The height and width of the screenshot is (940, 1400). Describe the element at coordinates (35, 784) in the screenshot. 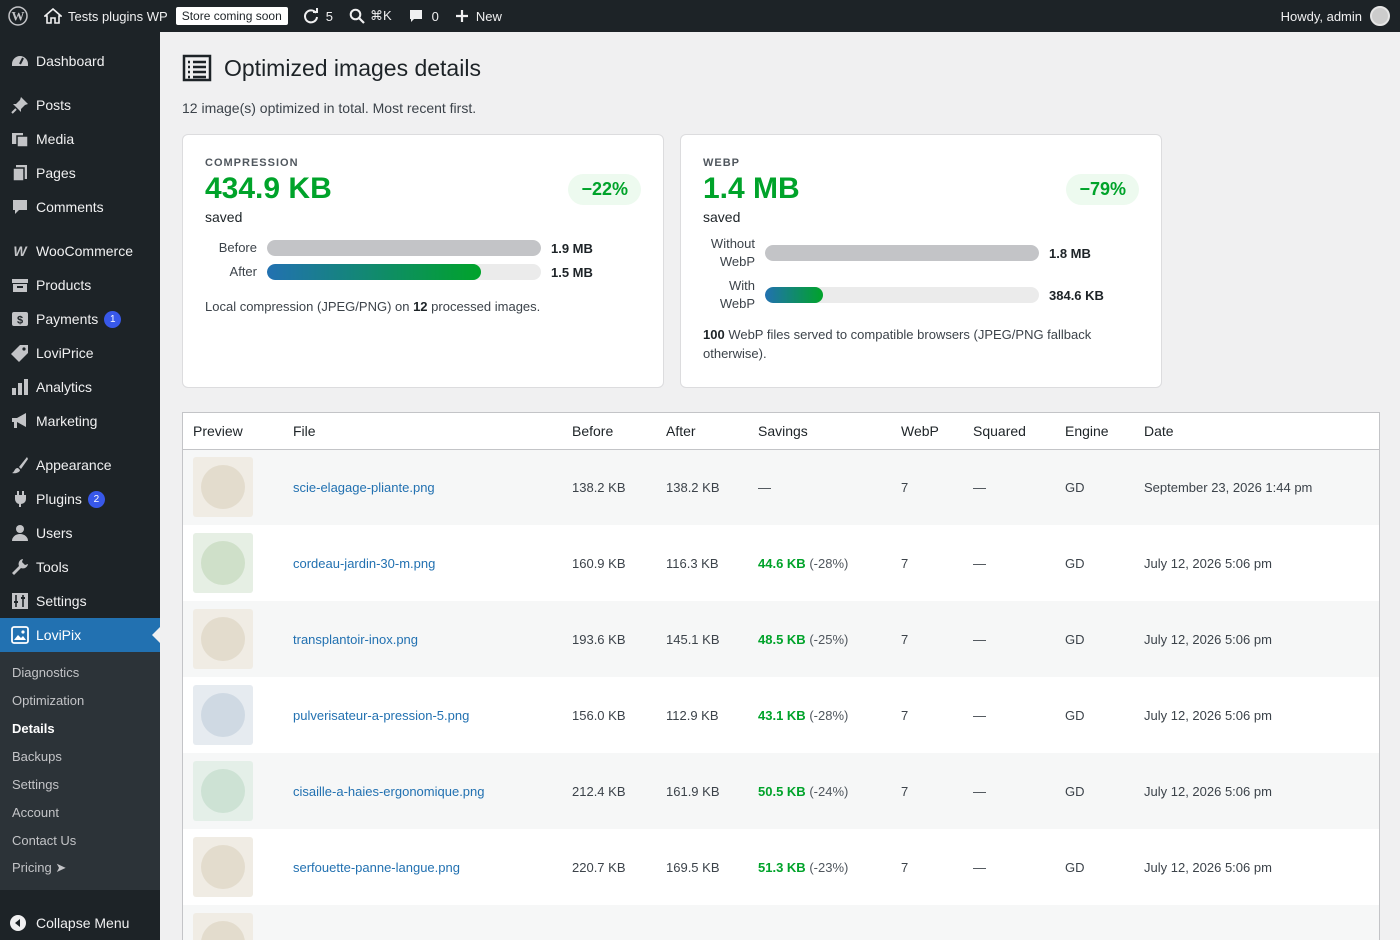

I see `submenu-settings: Settings` at that location.